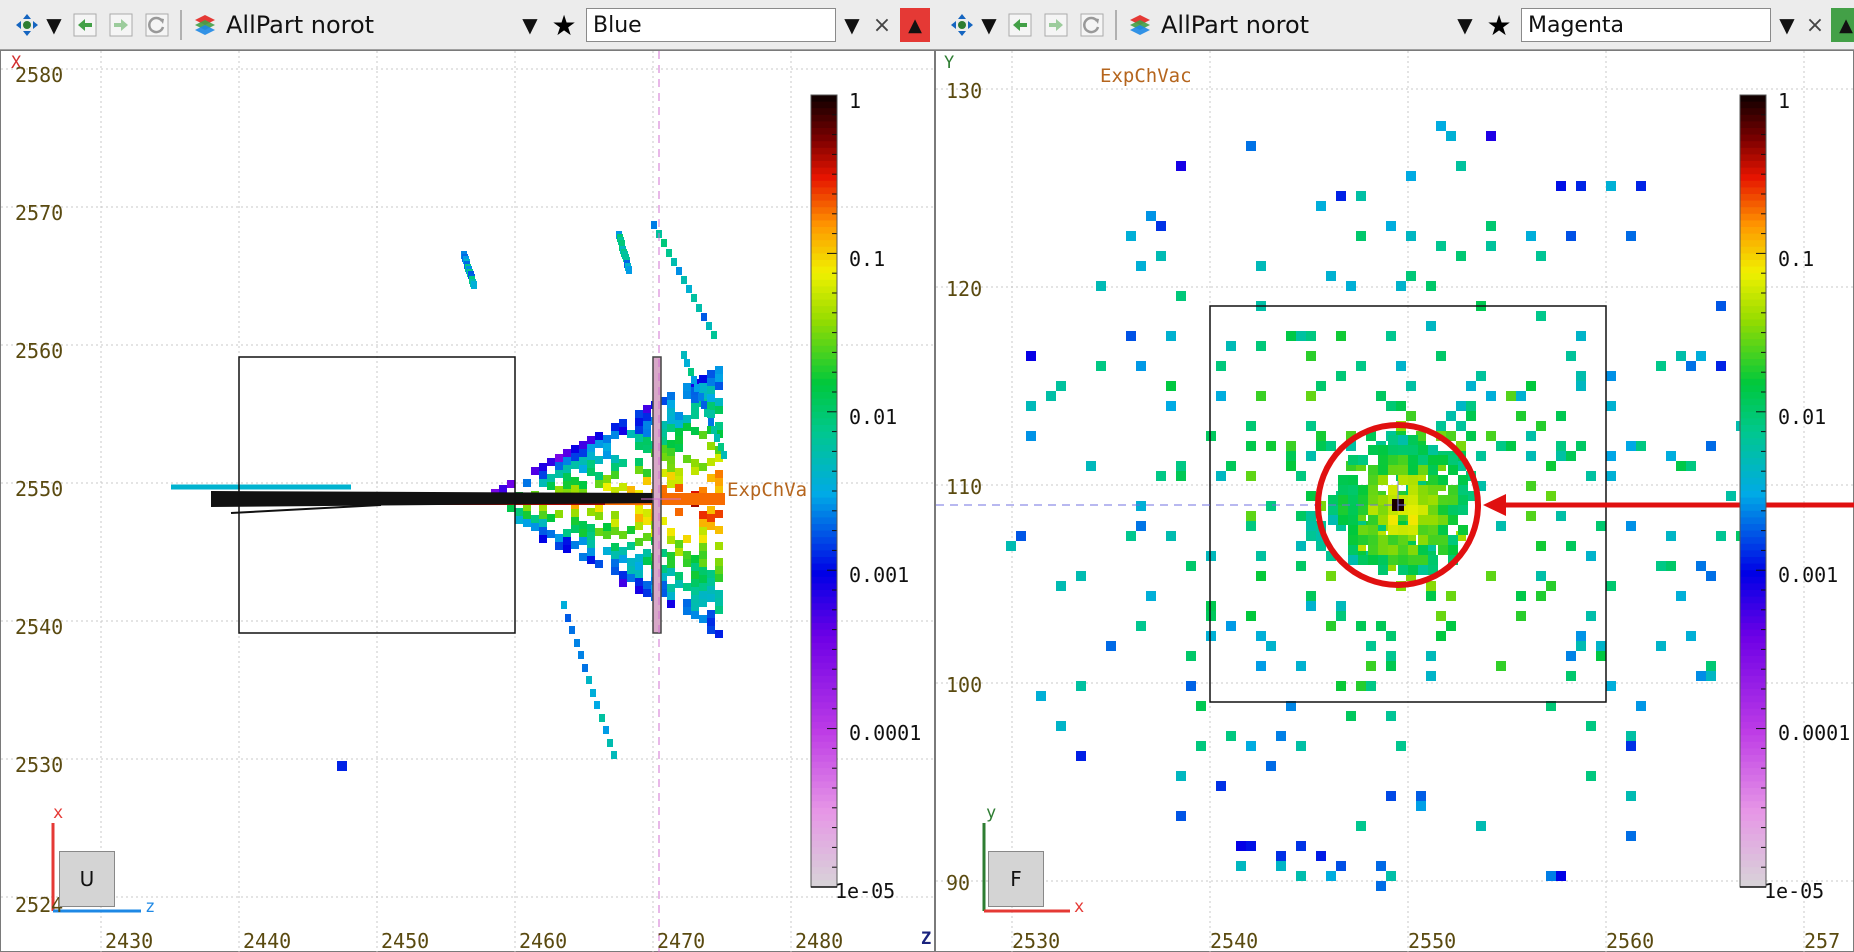 The image size is (1854, 952). Describe the element at coordinates (87, 879) in the screenshot. I see `view-orientation-button: U` at that location.